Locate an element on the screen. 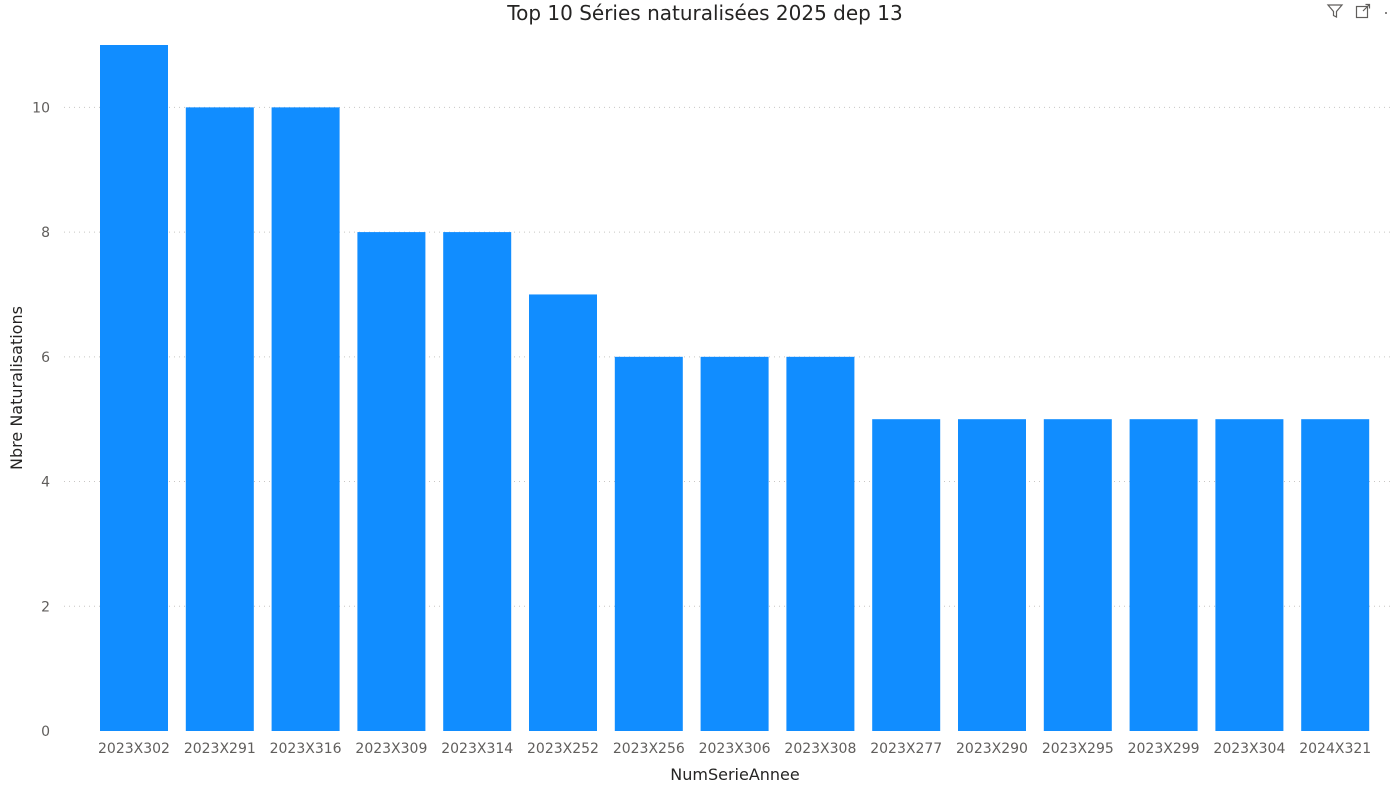 The width and height of the screenshot is (1394, 788). visual-header-icons is located at coordinates (1358, 11).